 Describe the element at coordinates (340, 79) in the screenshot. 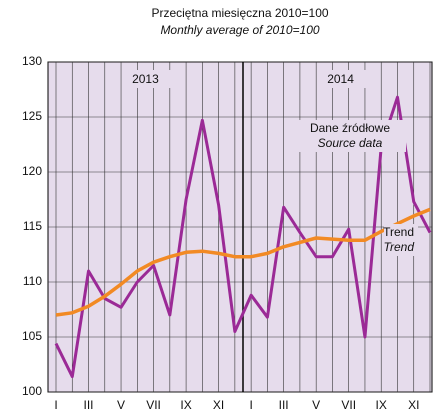

I see `year-label: 2014` at that location.